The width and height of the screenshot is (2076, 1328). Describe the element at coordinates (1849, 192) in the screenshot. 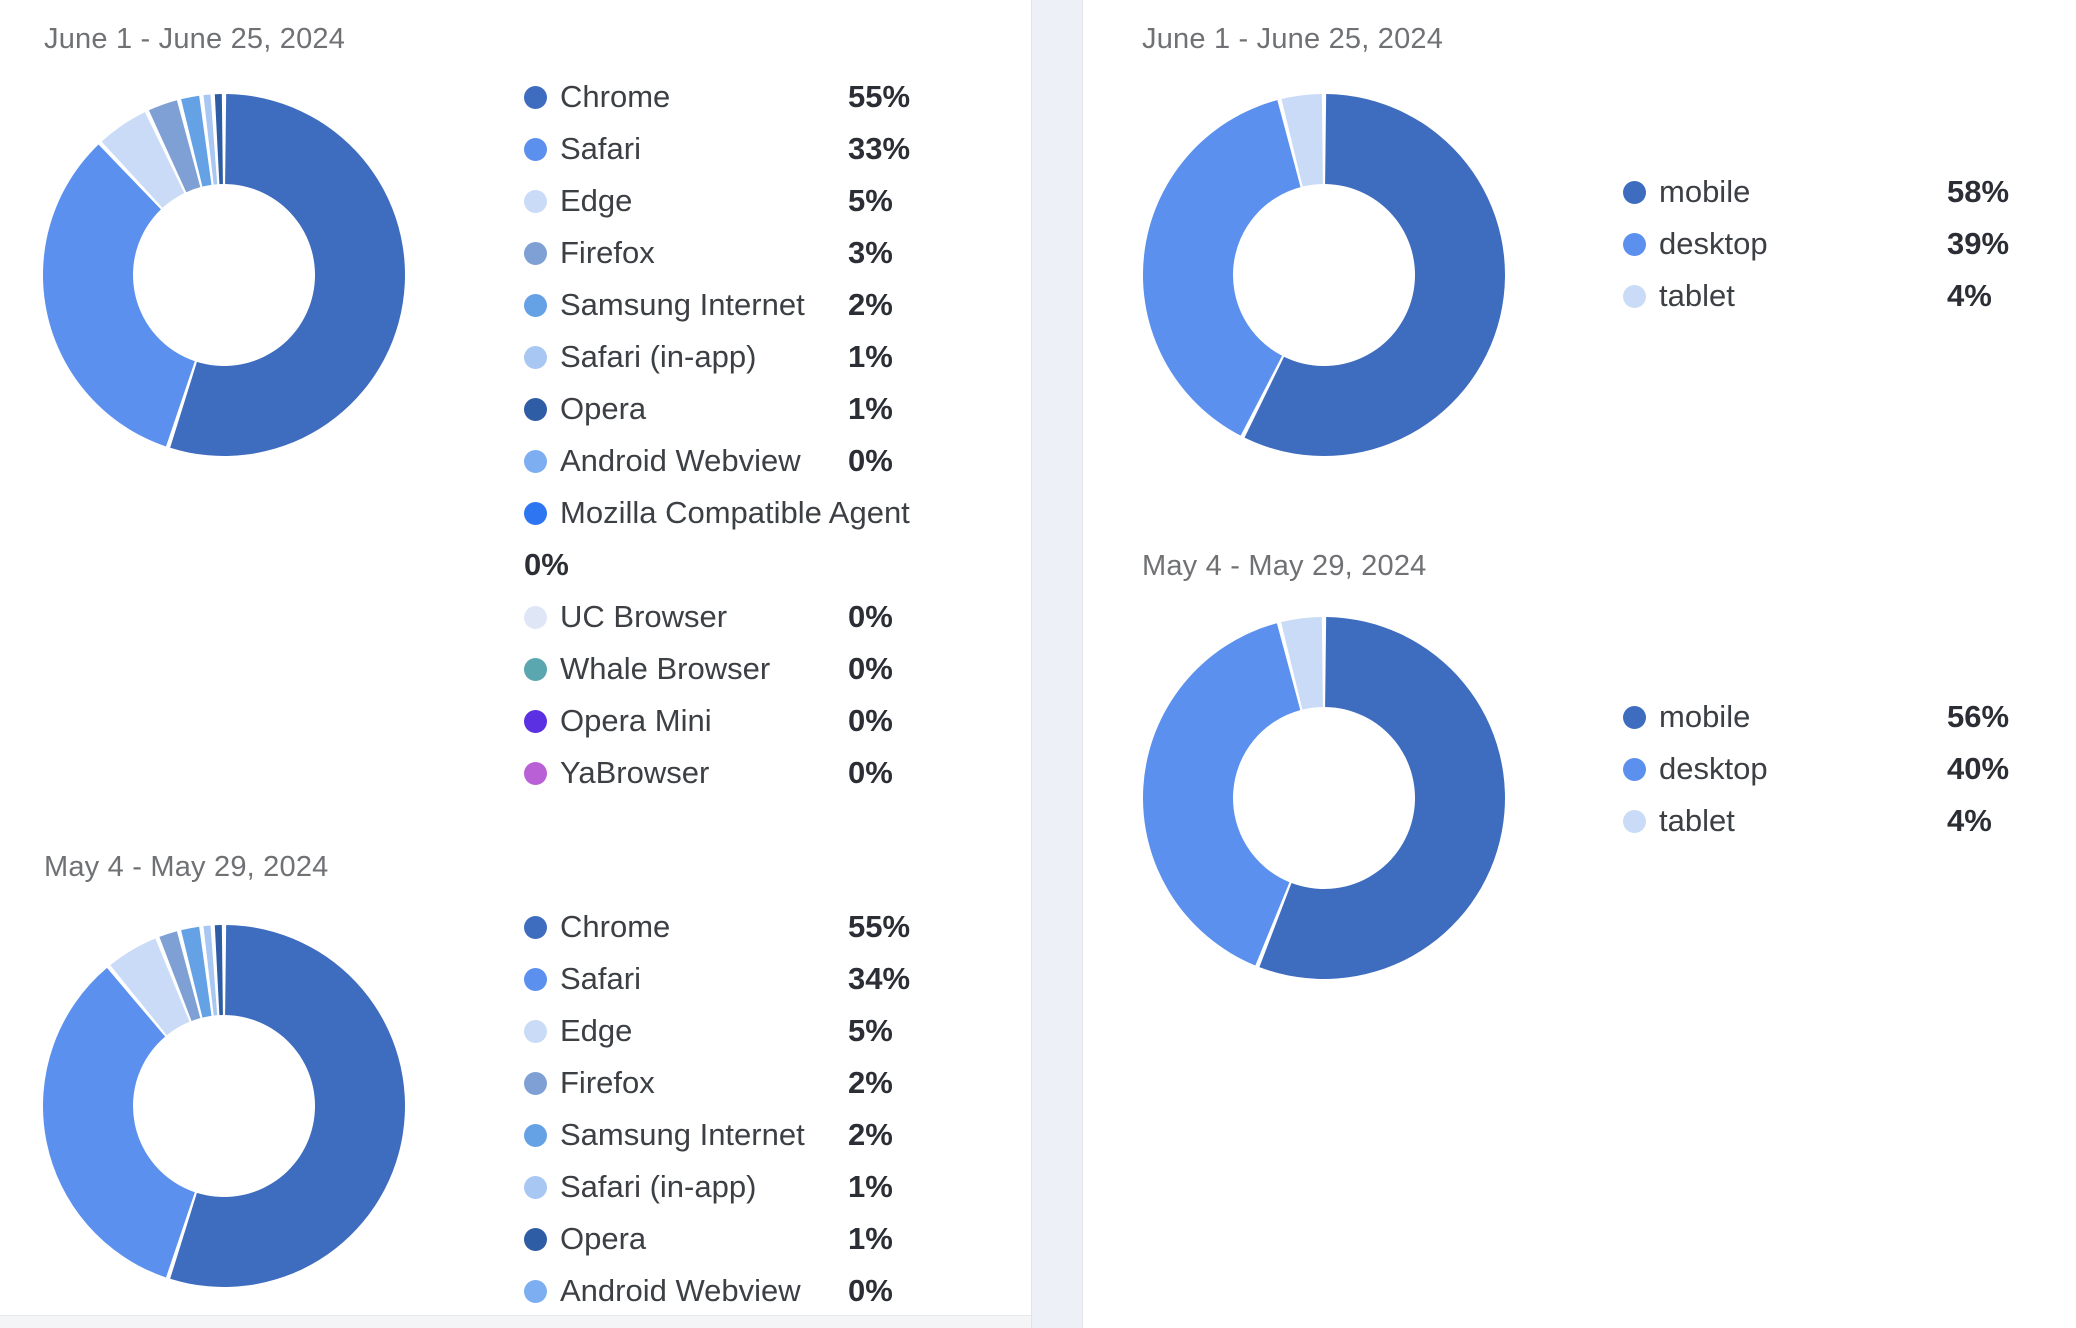

I see `legend-item: mobile 58%` at that location.